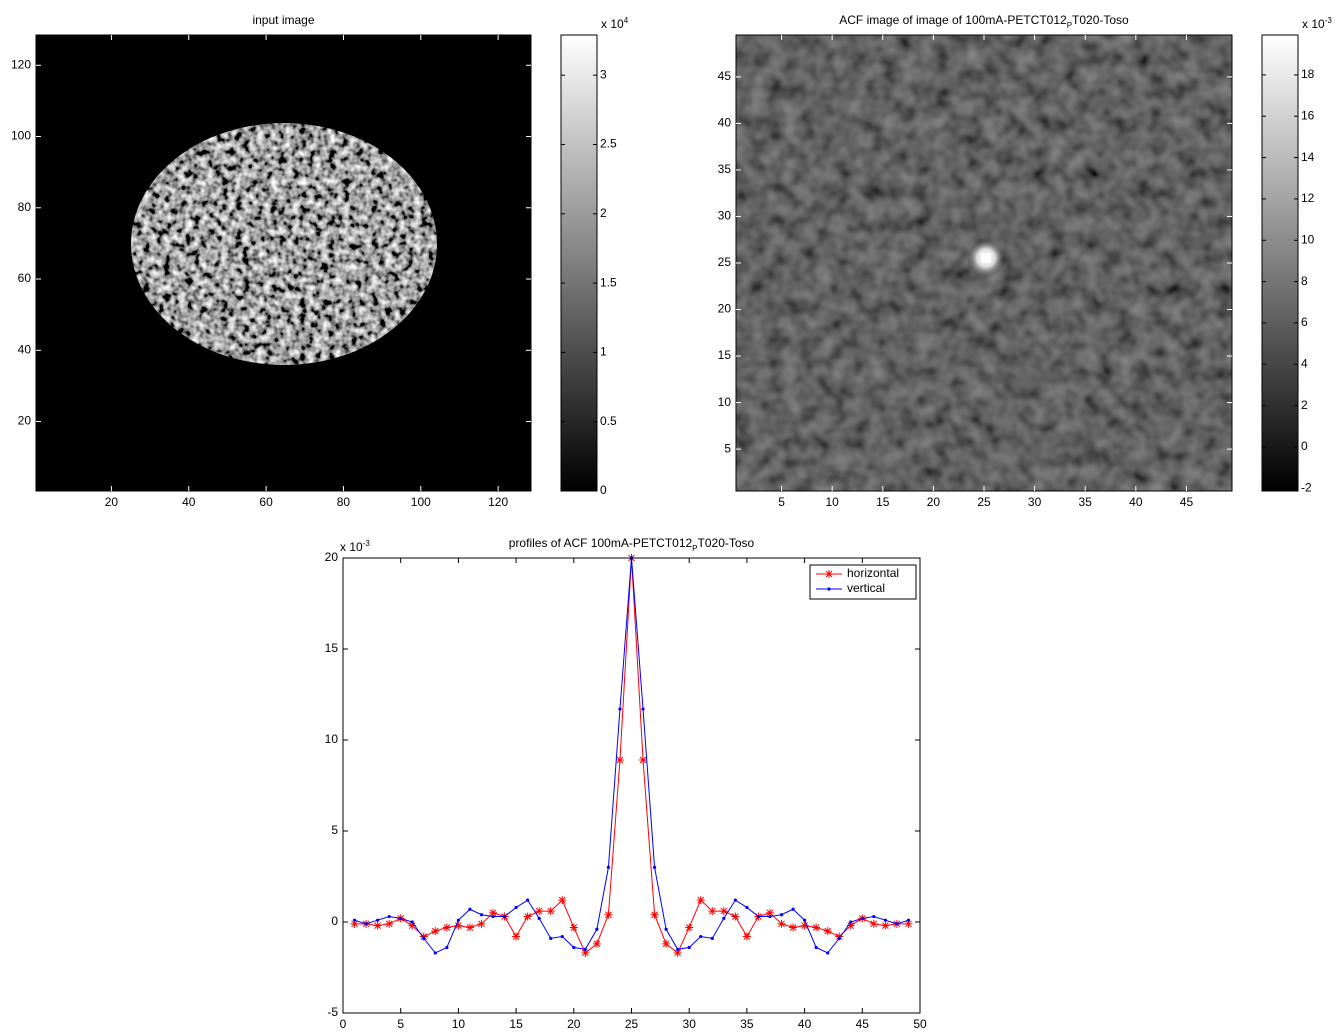 The image size is (1339, 1032). What do you see at coordinates (608, 282) in the screenshot?
I see `colorbar-tick-label: 1.5` at bounding box center [608, 282].